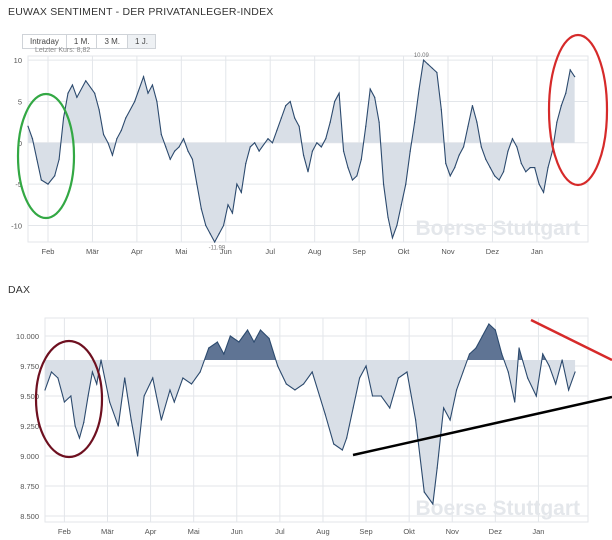 The image size is (612, 540). Describe the element at coordinates (538, 531) in the screenshot. I see `dax-x-tick-label: Jan` at that location.